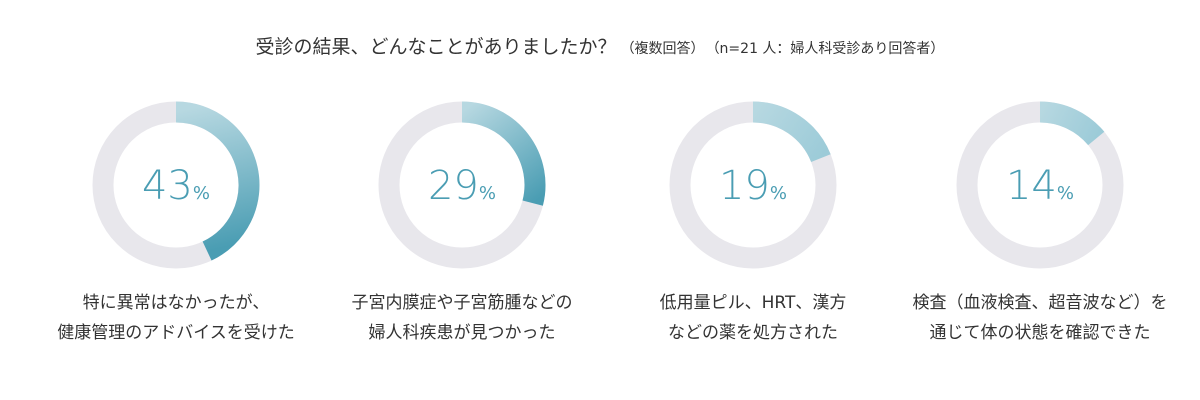 Image resolution: width=1200 pixels, height=400 pixels. I want to click on donut-4: 14%, so click(1040, 185).